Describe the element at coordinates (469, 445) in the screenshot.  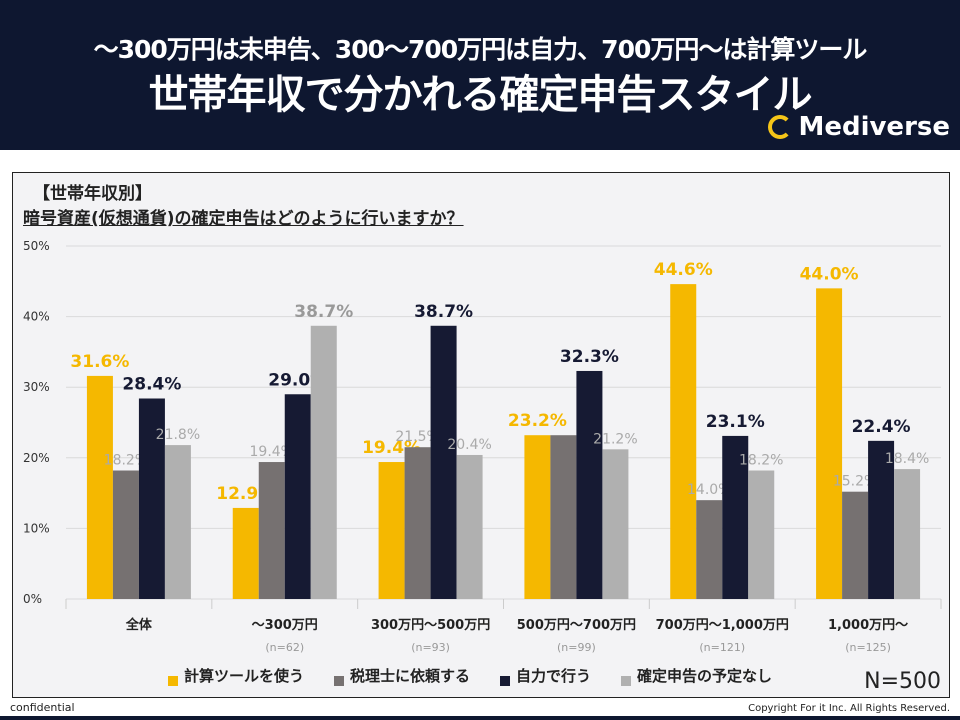
I see `data-label: 20.4%` at that location.